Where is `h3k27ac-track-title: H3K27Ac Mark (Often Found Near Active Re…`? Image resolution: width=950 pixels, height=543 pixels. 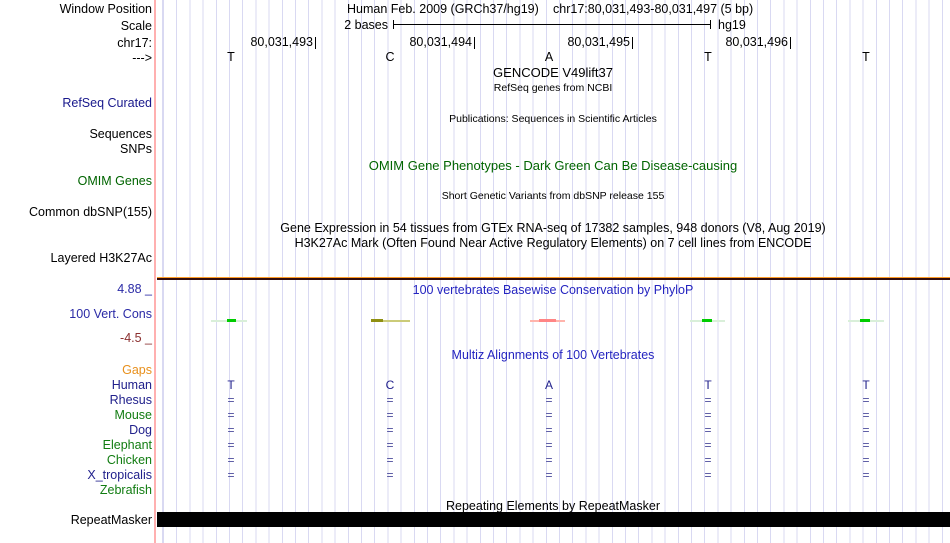
h3k27ac-track-title: H3K27Ac Mark (Often Found Near Active Re… is located at coordinates (553, 243).